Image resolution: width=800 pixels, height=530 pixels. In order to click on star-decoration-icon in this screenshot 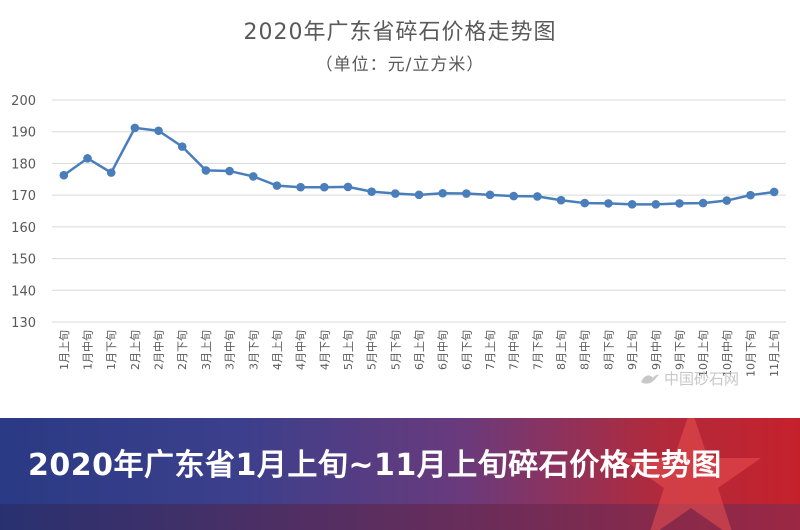, I will do `click(691, 474)`.